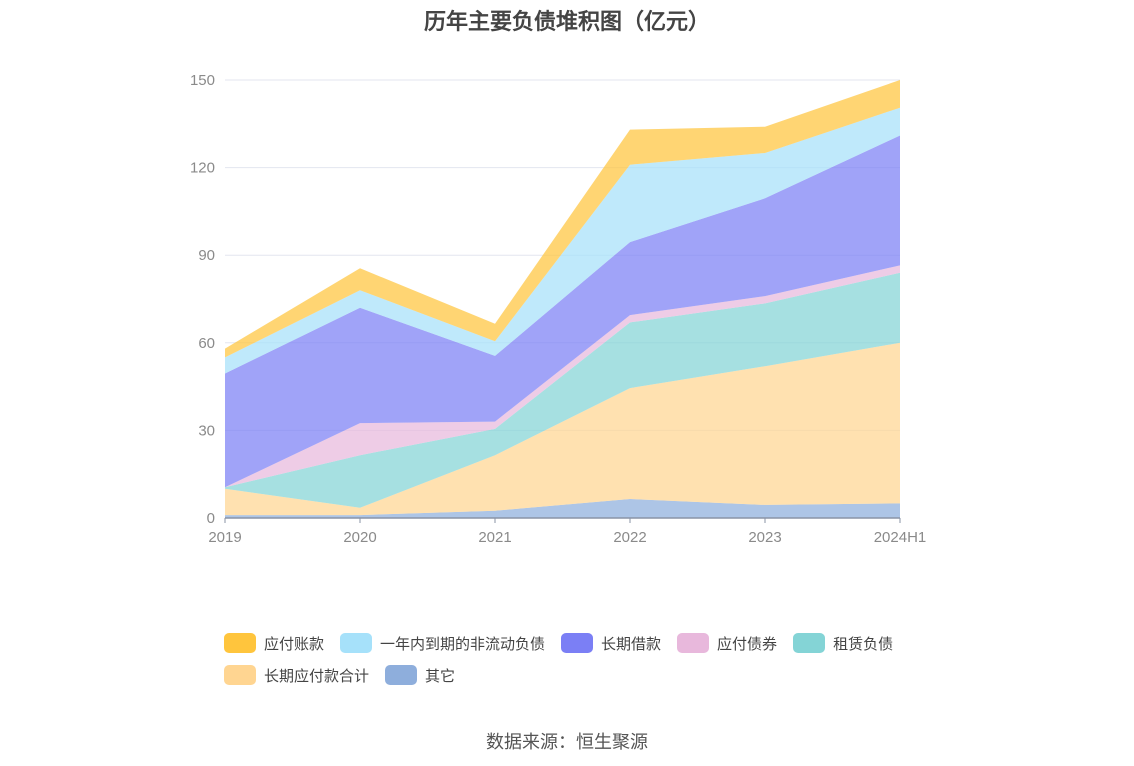 The width and height of the screenshot is (1134, 766). What do you see at coordinates (420, 675) in the screenshot?
I see `legend-item: 其它` at bounding box center [420, 675].